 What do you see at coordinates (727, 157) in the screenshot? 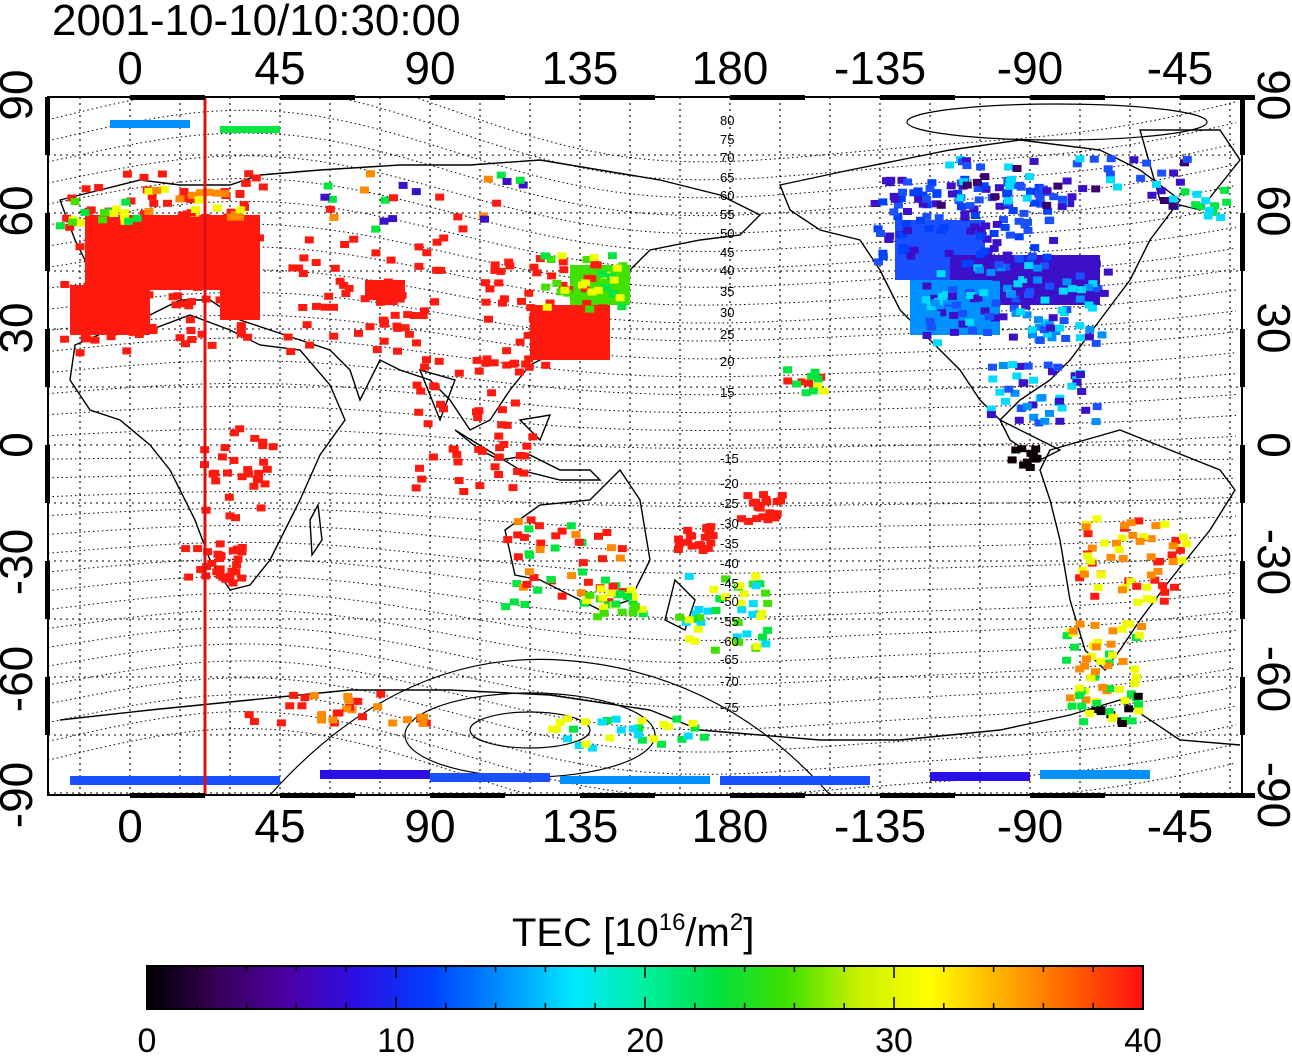
I see `contour-label: 70` at bounding box center [727, 157].